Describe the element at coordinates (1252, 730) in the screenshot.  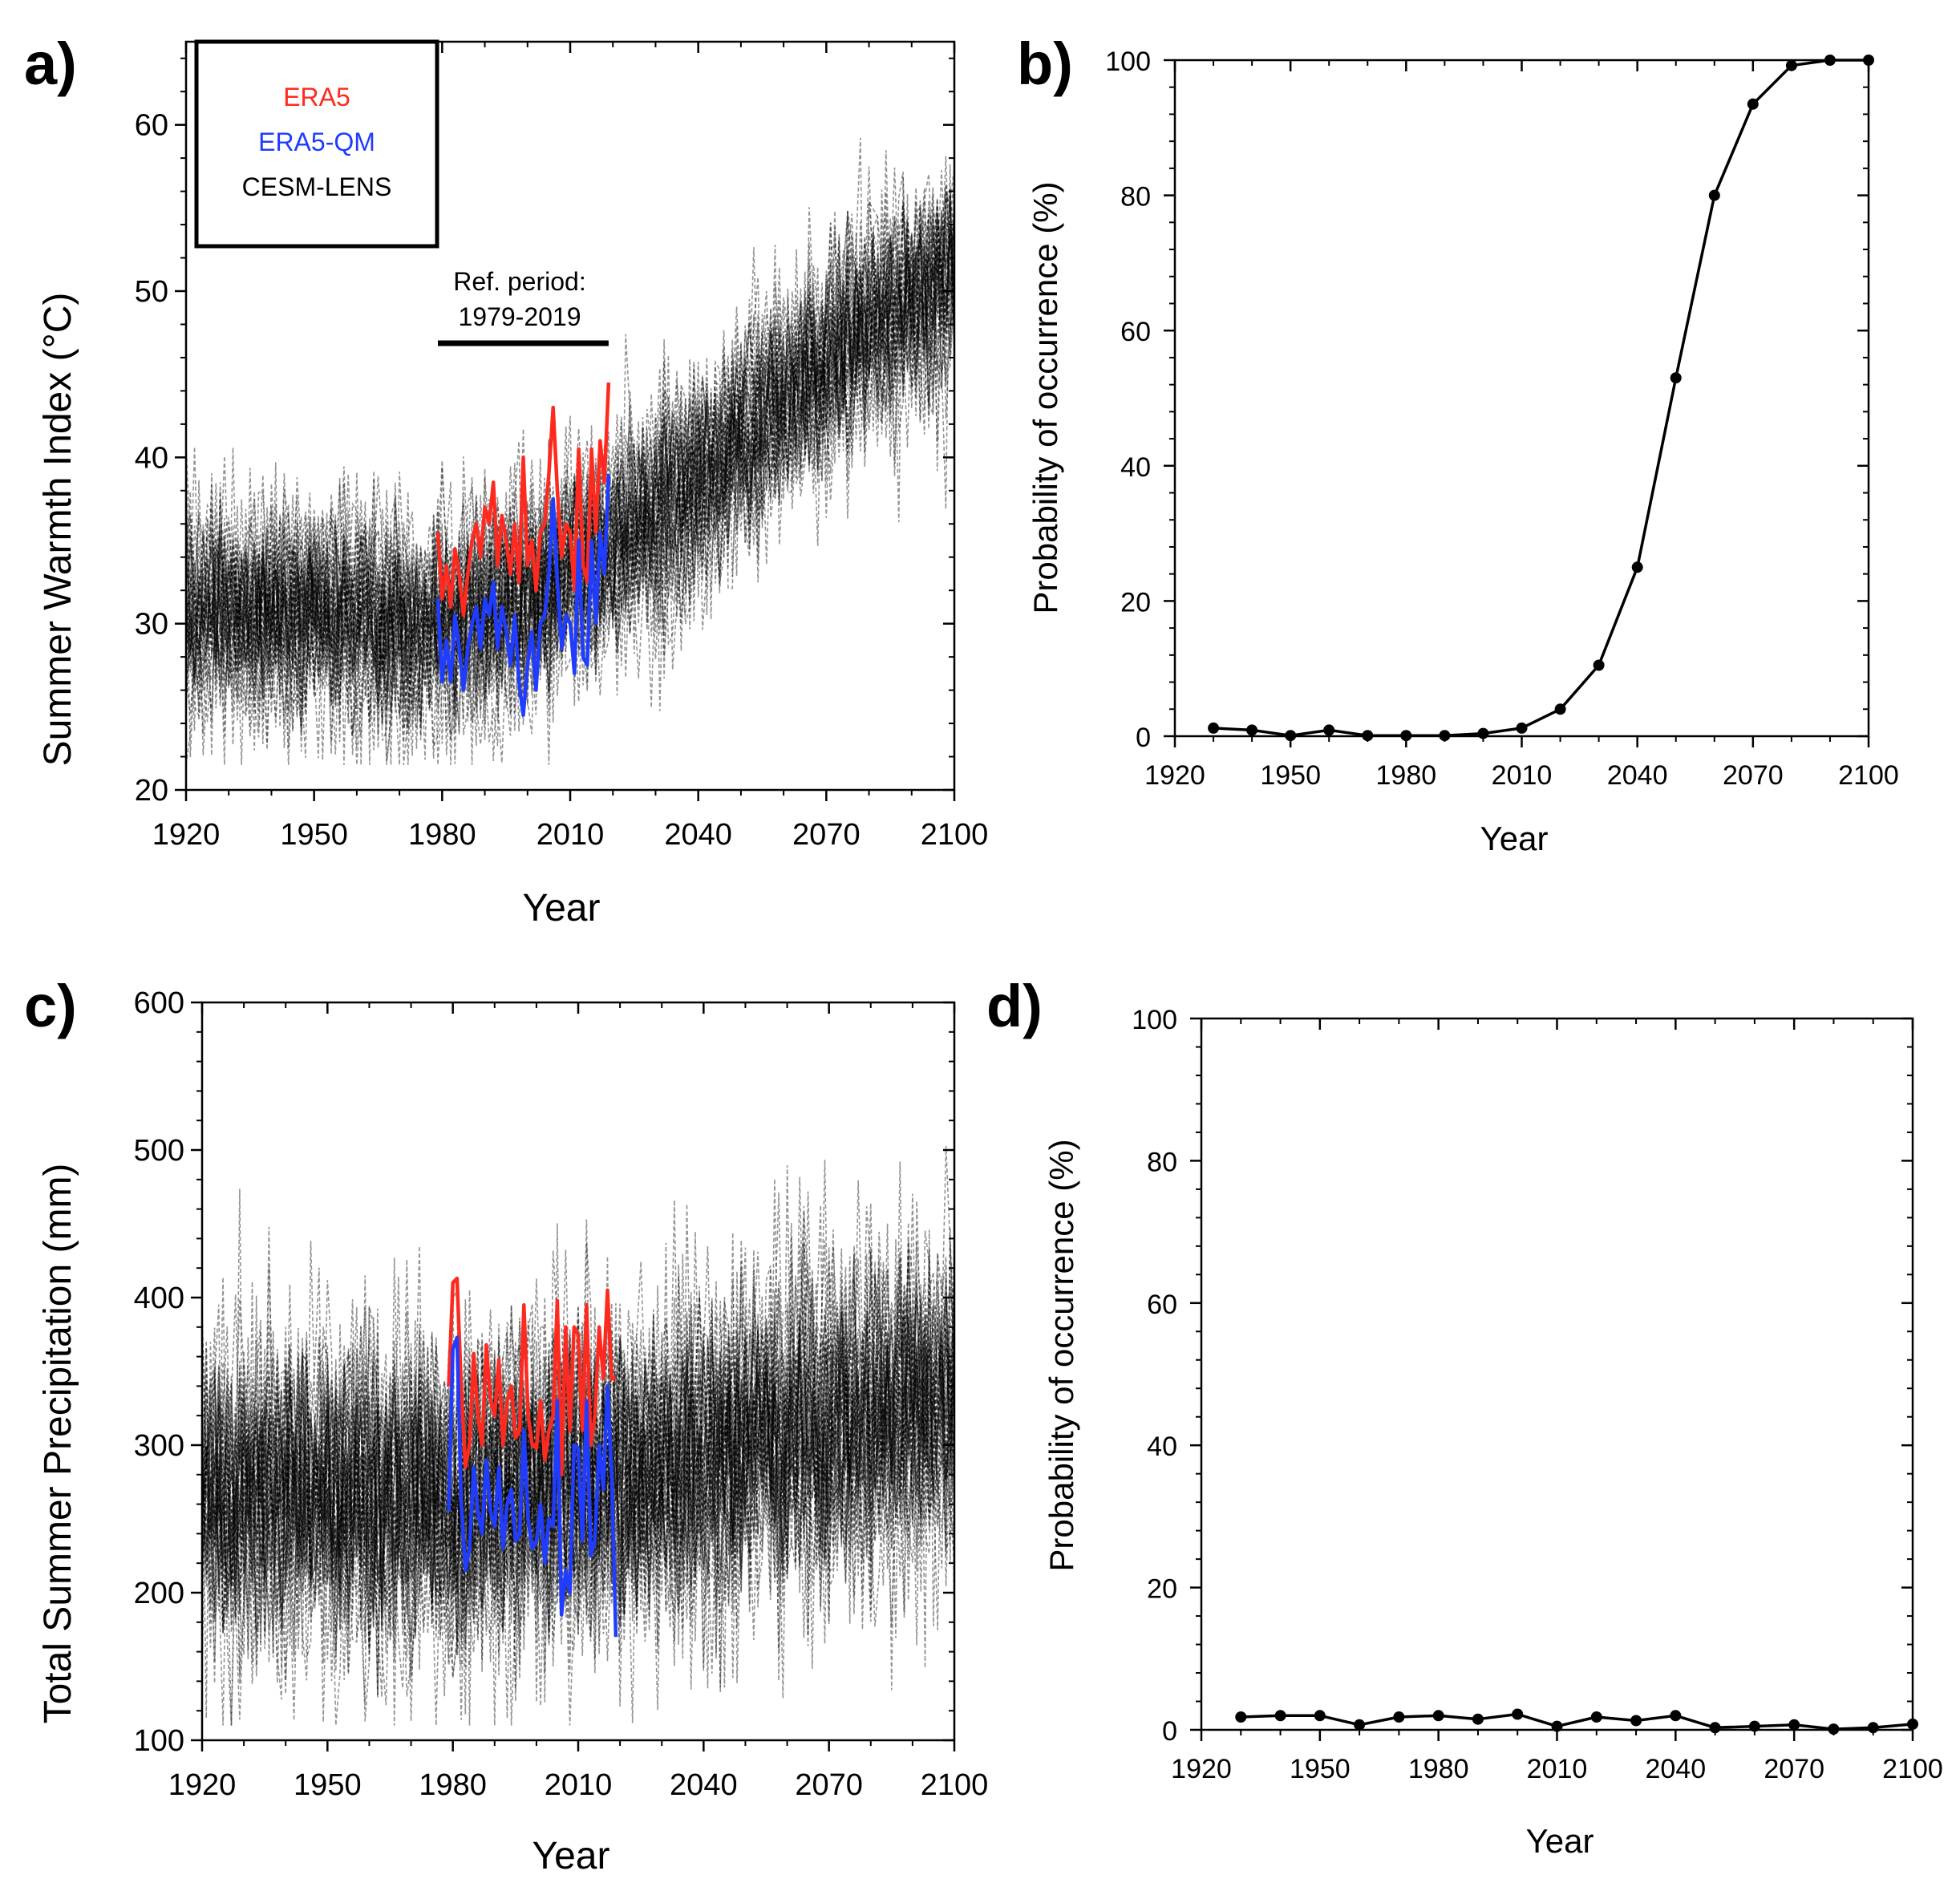
I see `panel-b-point-1940` at that location.